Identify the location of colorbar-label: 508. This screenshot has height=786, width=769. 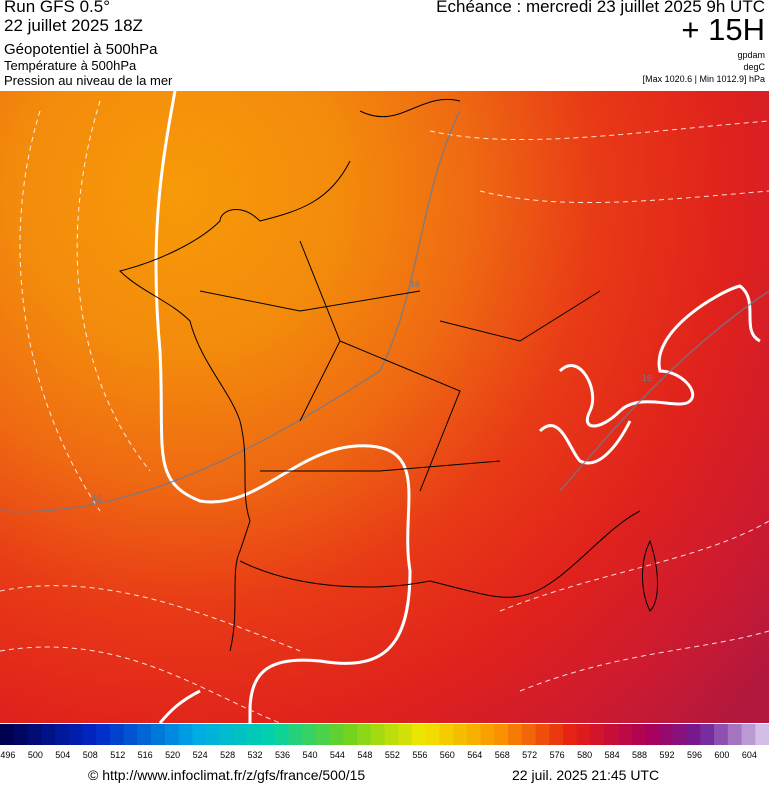
(90, 755).